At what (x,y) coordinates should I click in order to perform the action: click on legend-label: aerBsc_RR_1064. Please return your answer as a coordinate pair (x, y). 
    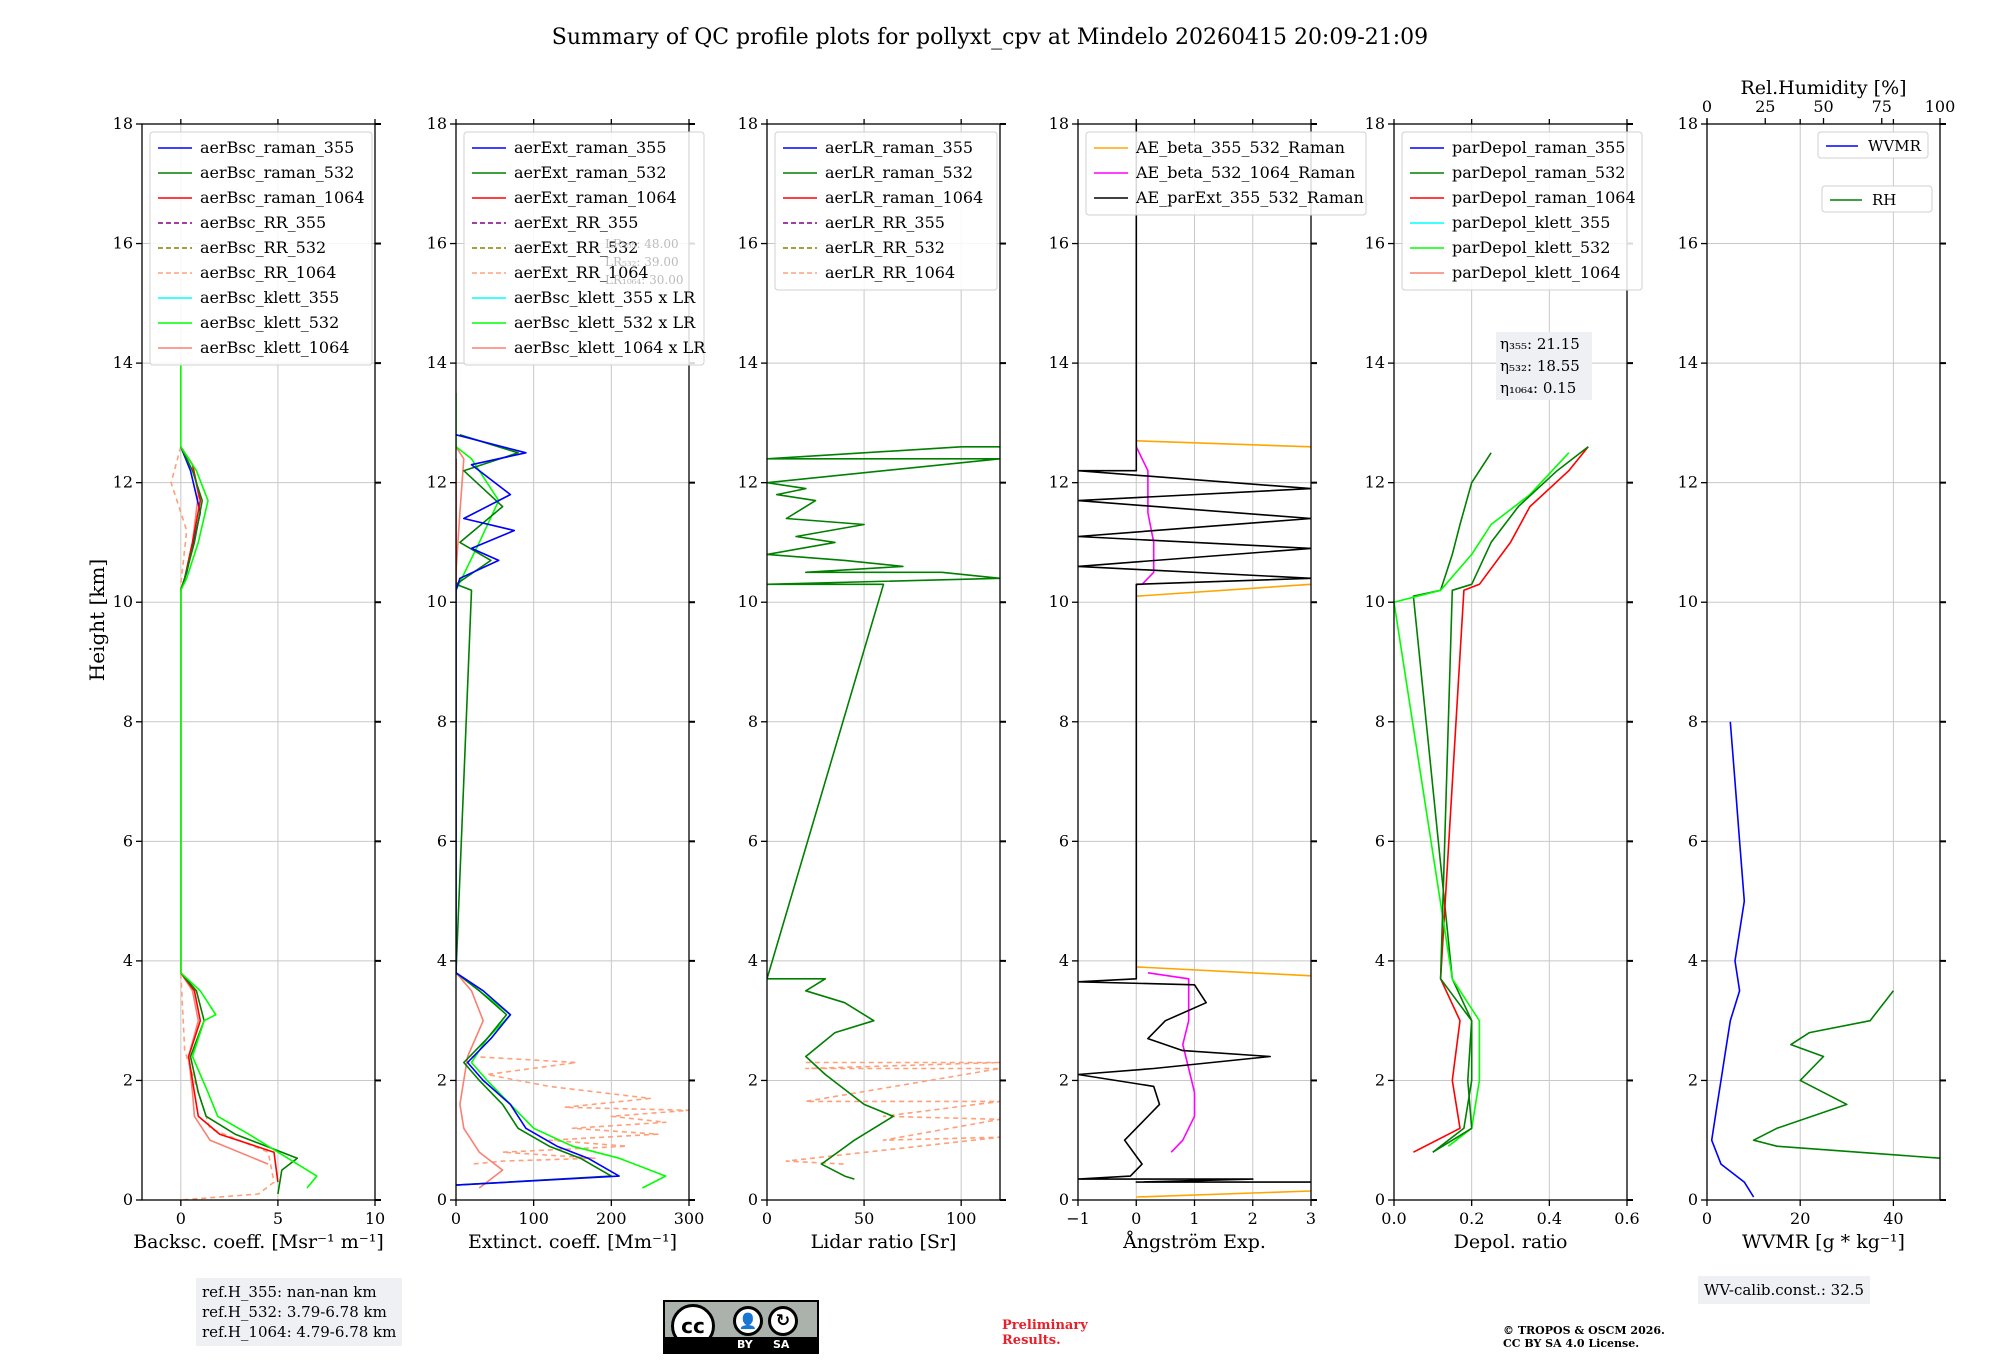
    Looking at the image, I should click on (268, 272).